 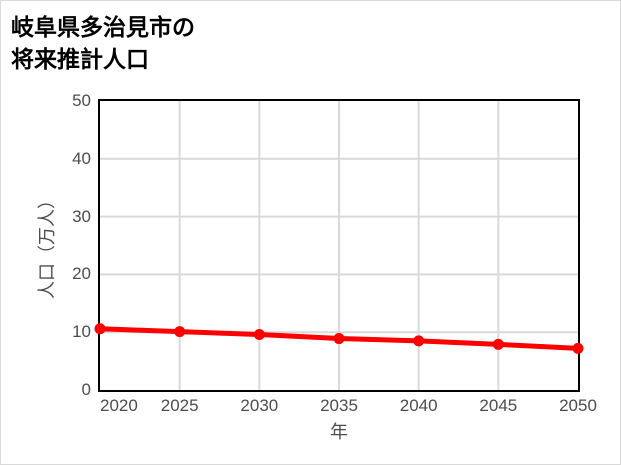 What do you see at coordinates (81, 158) in the screenshot?
I see `y-tick-label: 40` at bounding box center [81, 158].